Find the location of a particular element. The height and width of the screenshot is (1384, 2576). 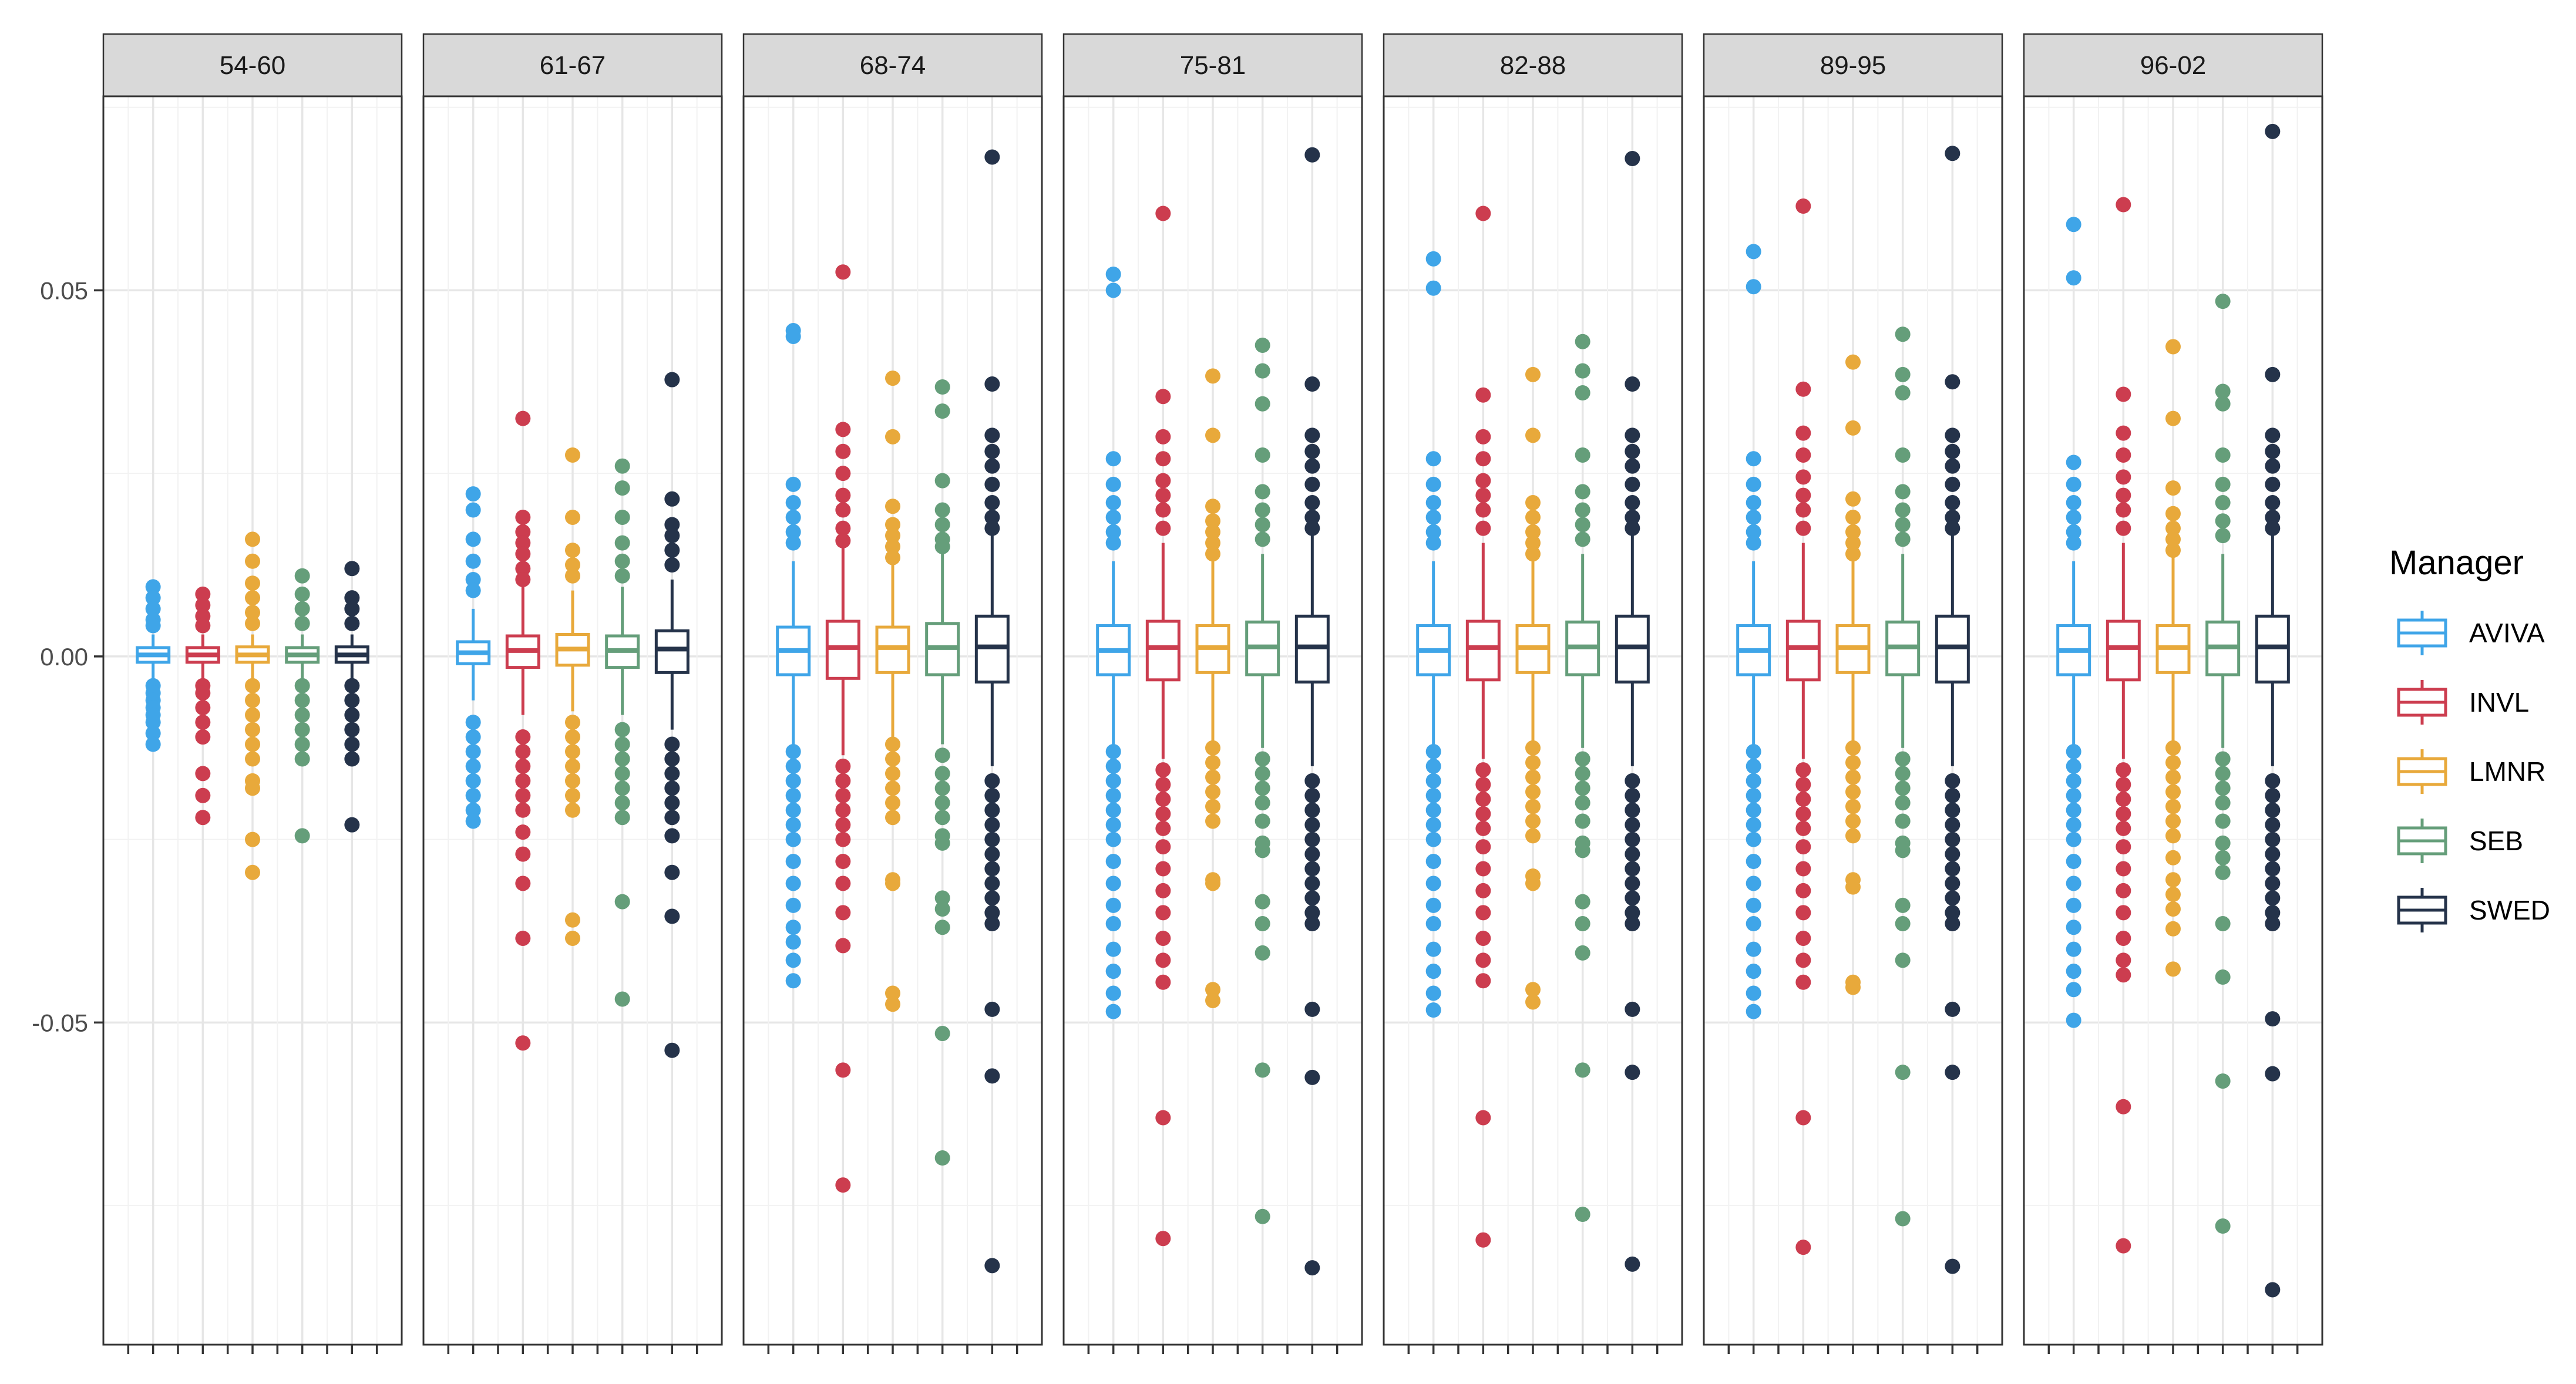

facet-panel-89-95: 89-95 is located at coordinates (1853, 693).